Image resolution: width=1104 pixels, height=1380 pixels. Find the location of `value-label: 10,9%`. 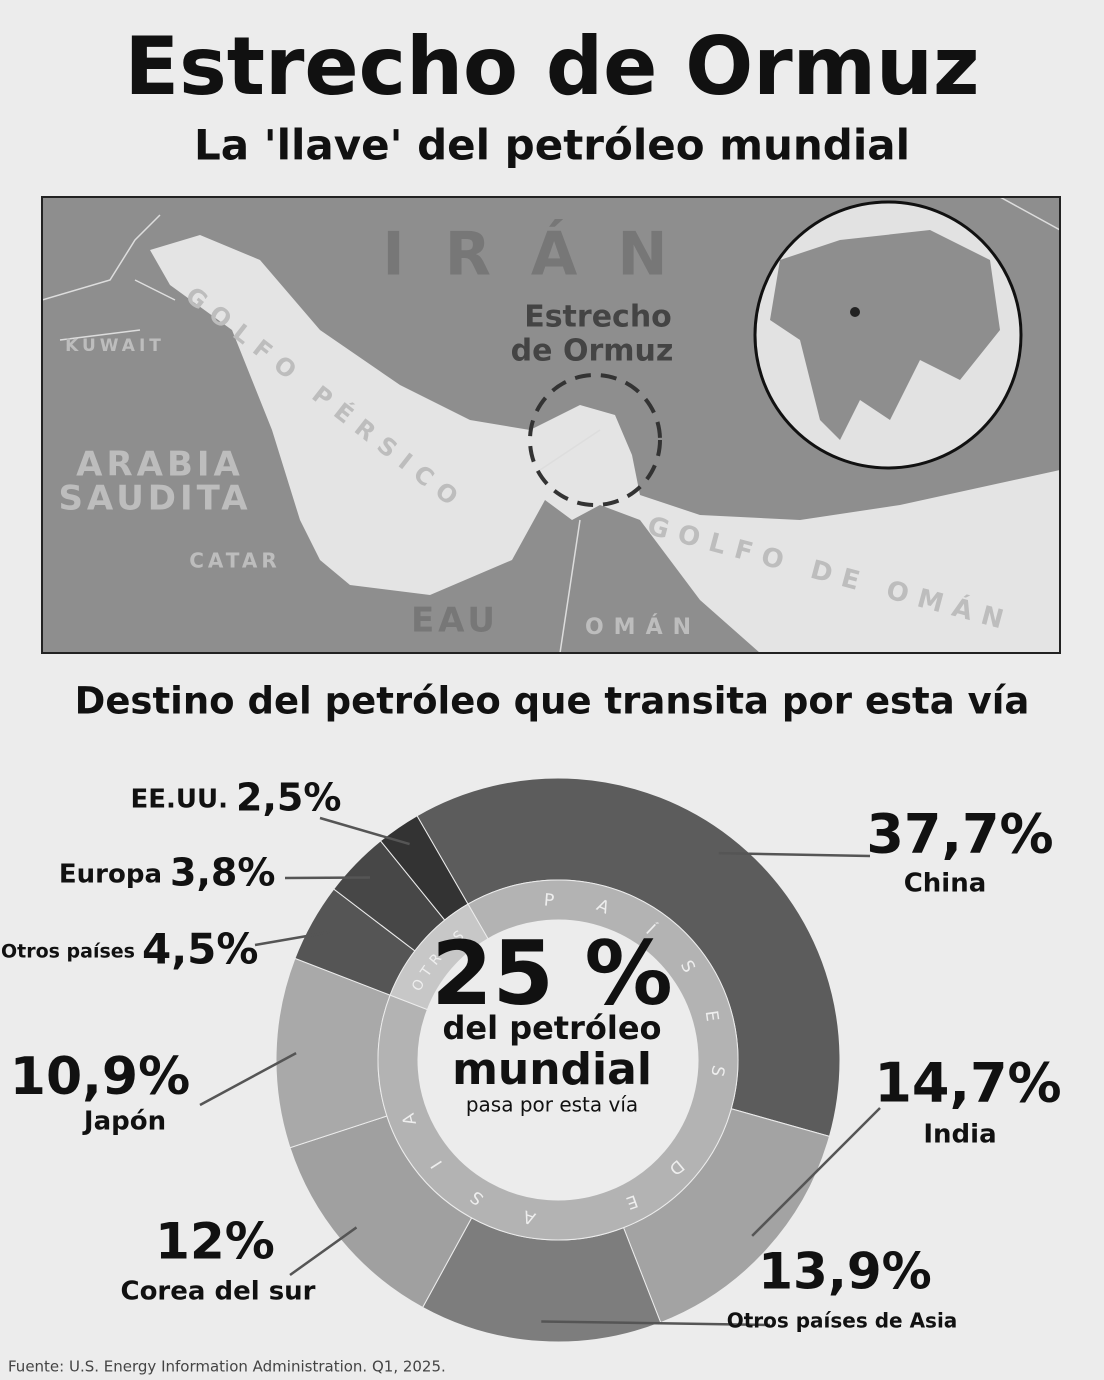

value-label: 10,9% is located at coordinates (100, 1077).